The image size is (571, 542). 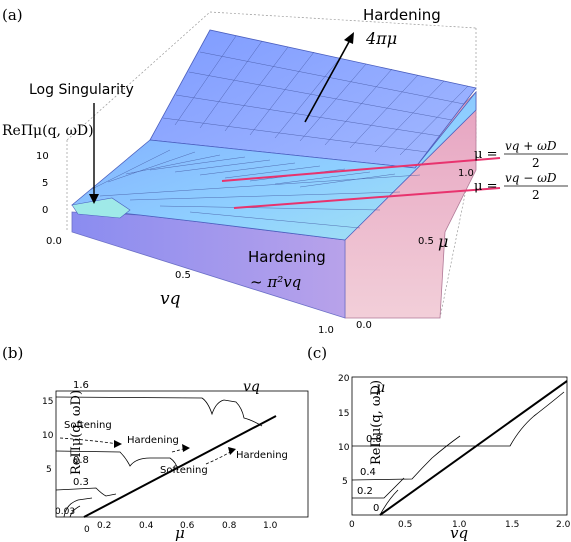 I want to click on panel-b-corner-label: vq, so click(x=251, y=387).